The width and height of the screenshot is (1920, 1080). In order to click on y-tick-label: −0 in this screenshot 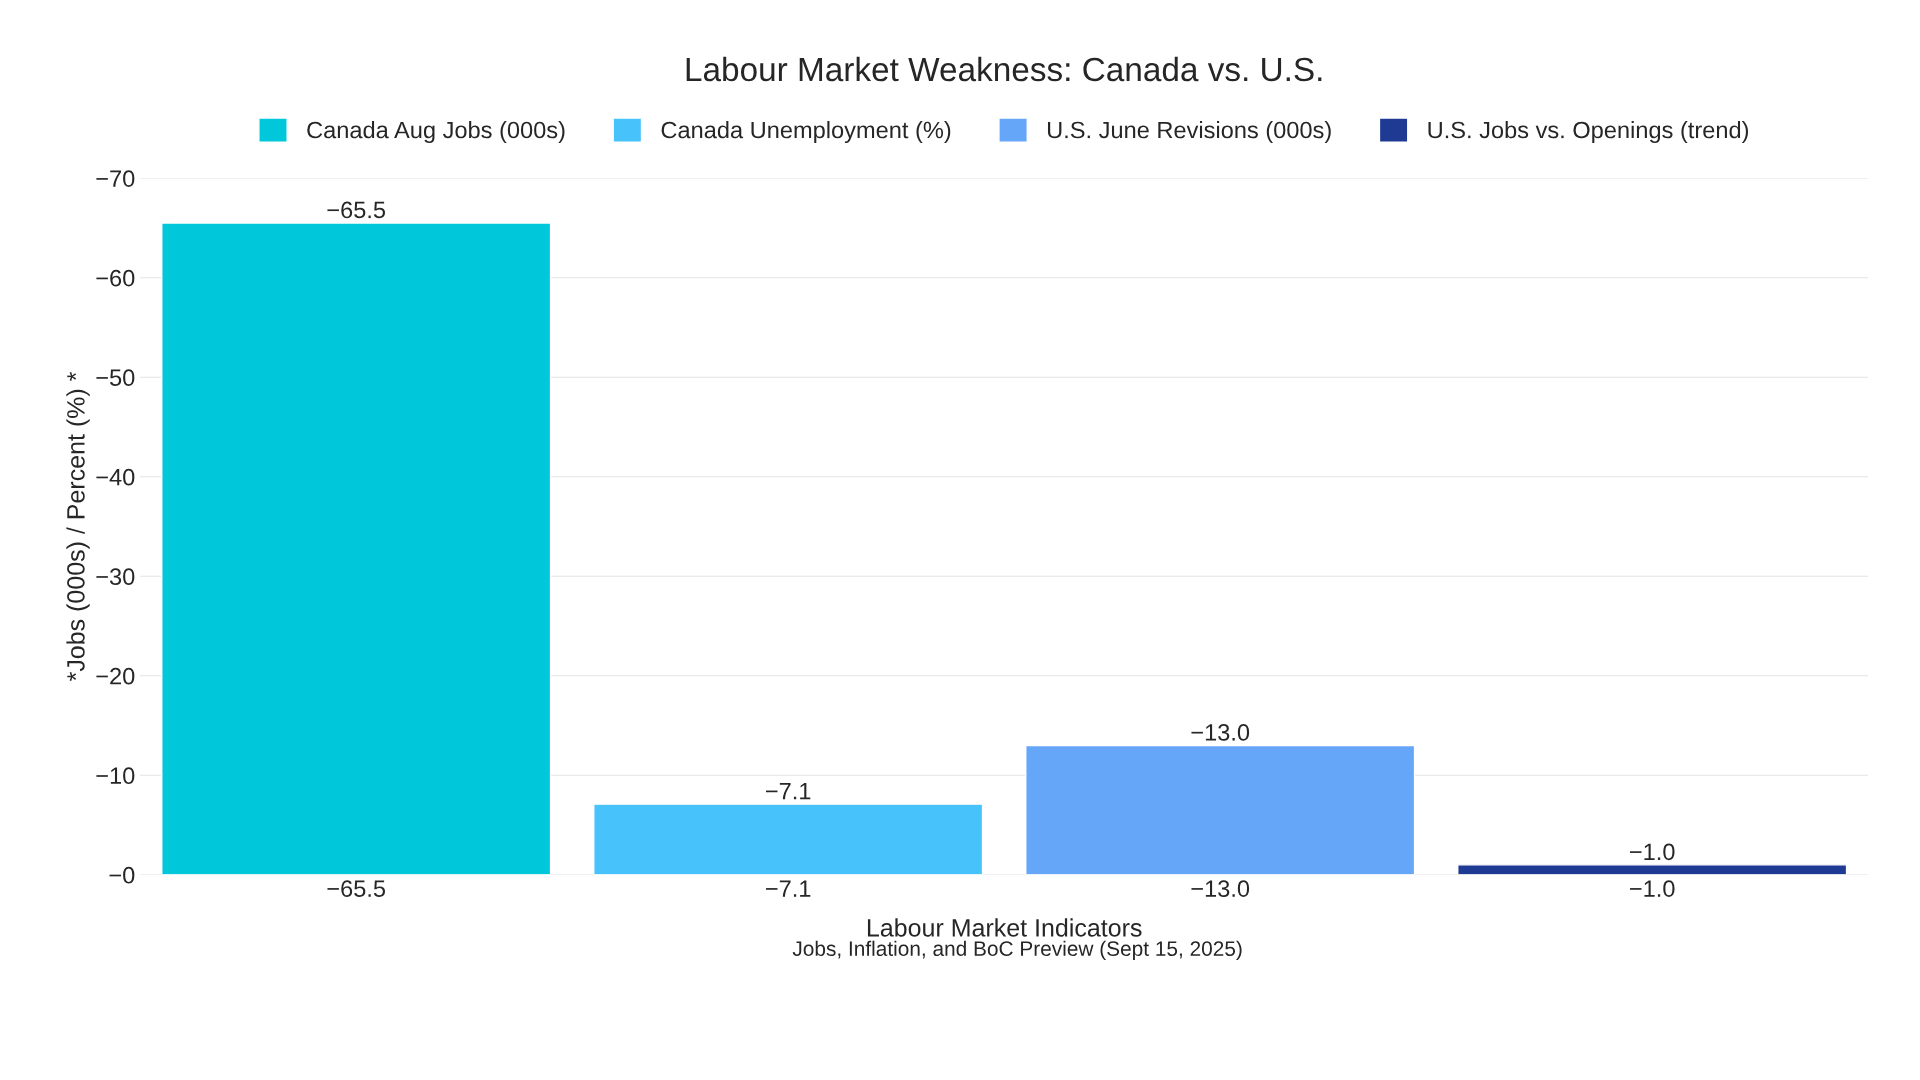, I will do `click(122, 875)`.